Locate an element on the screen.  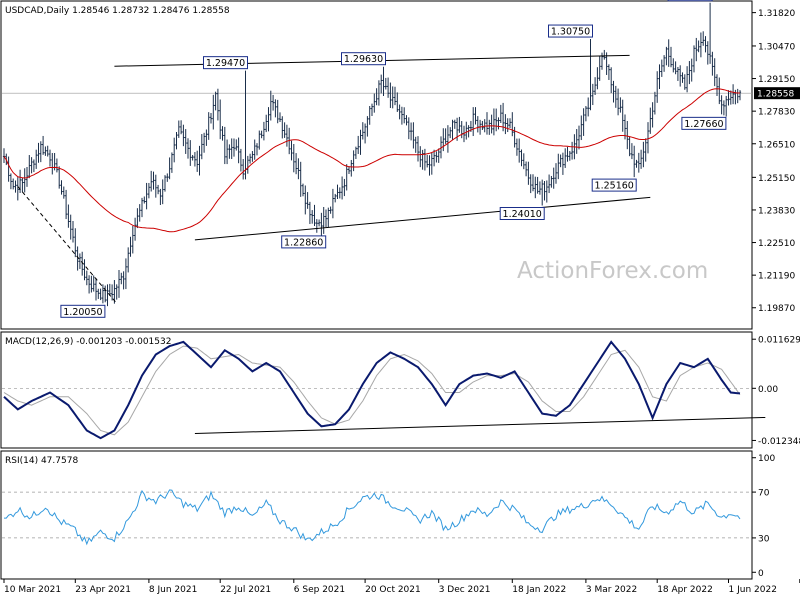
svg-text: 1.24010 is located at coordinates (522, 214).